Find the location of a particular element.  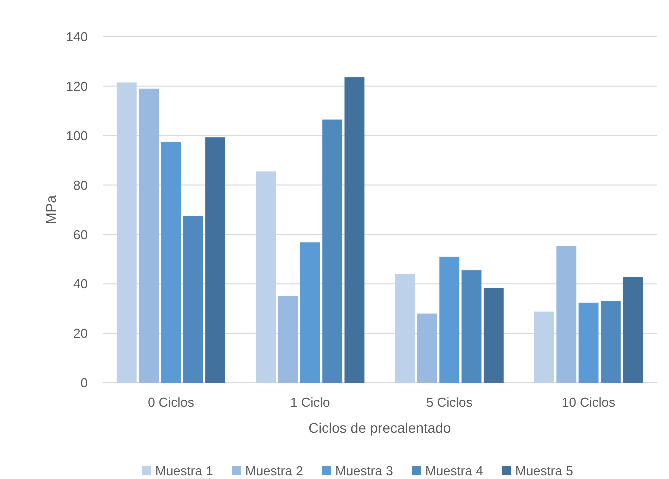

y-tick-label: 40 is located at coordinates (81, 284).